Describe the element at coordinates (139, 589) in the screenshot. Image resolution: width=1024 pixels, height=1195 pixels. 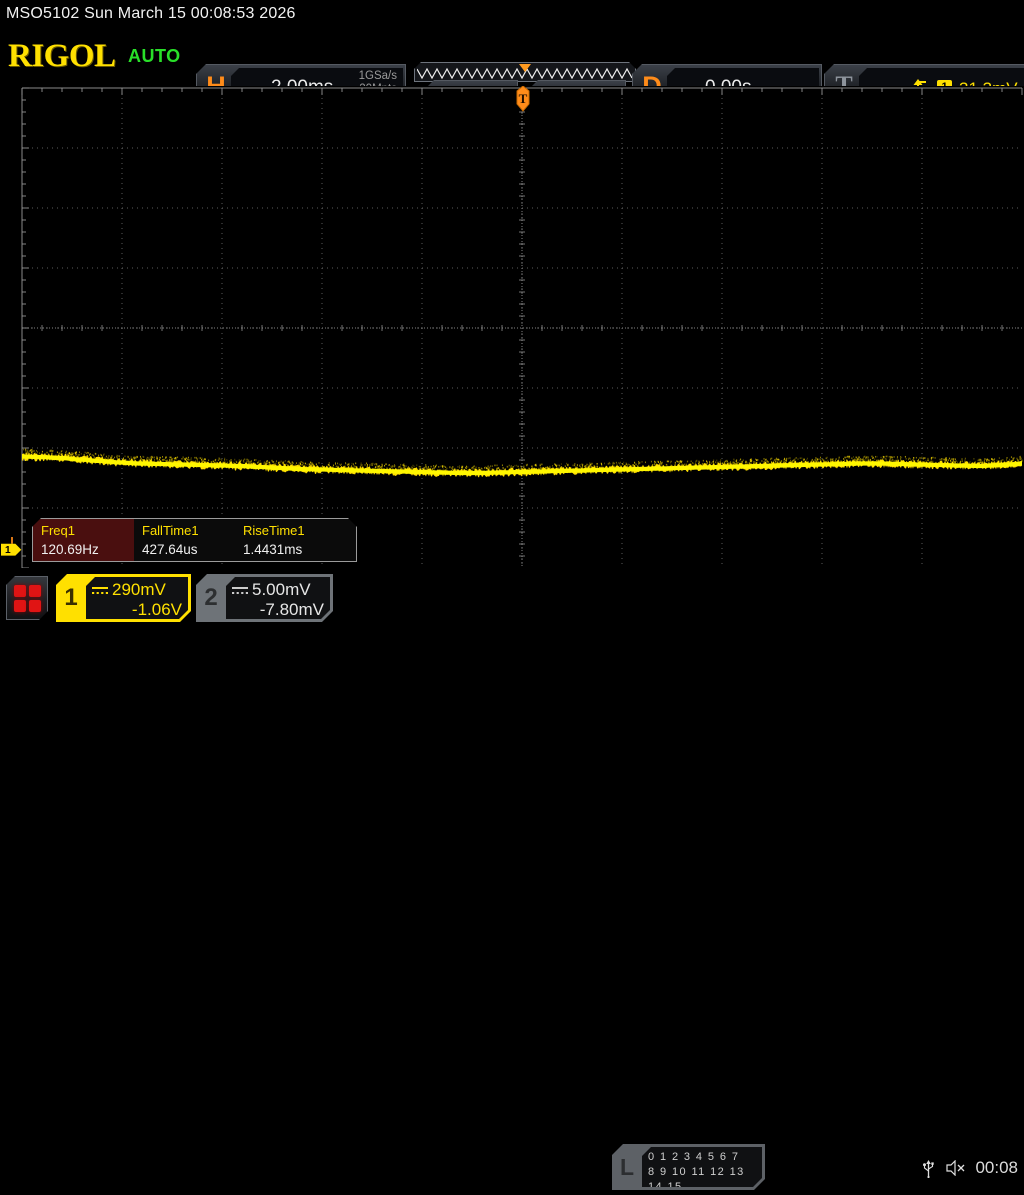
I see `channel-1-volts-per-div: 290mV` at that location.